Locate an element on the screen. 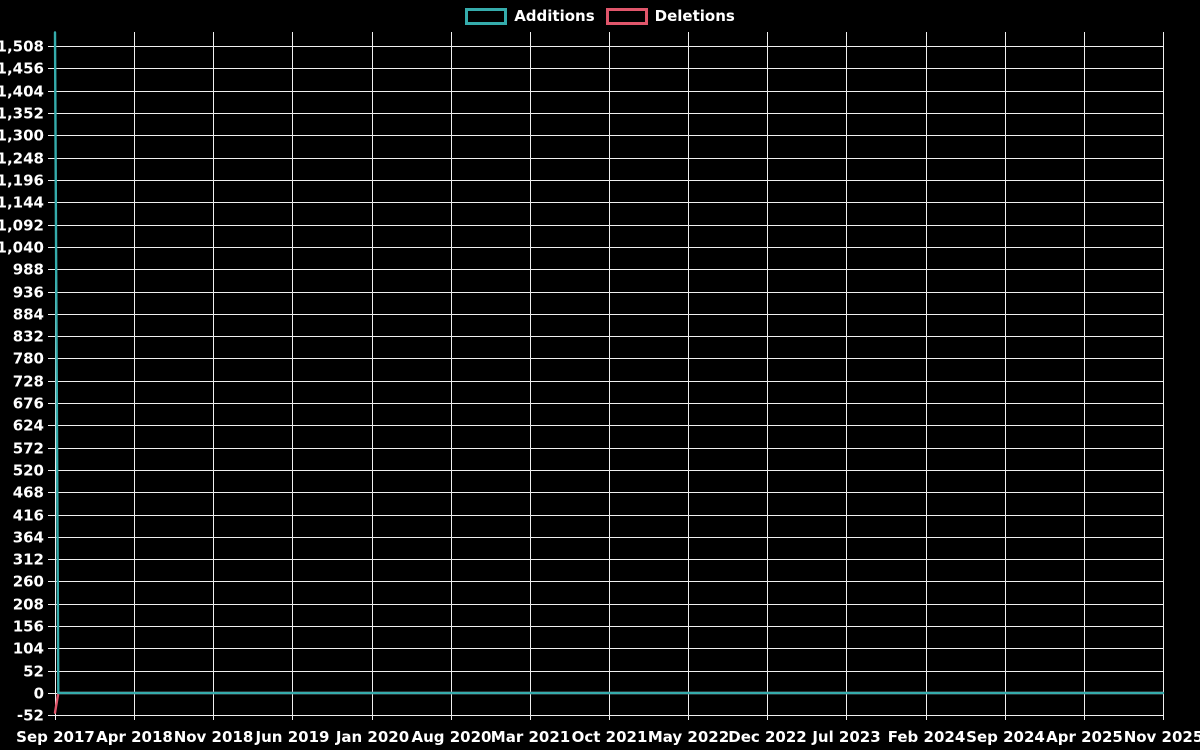 The width and height of the screenshot is (1200, 750). y-axis-label: 572 is located at coordinates (28, 449).